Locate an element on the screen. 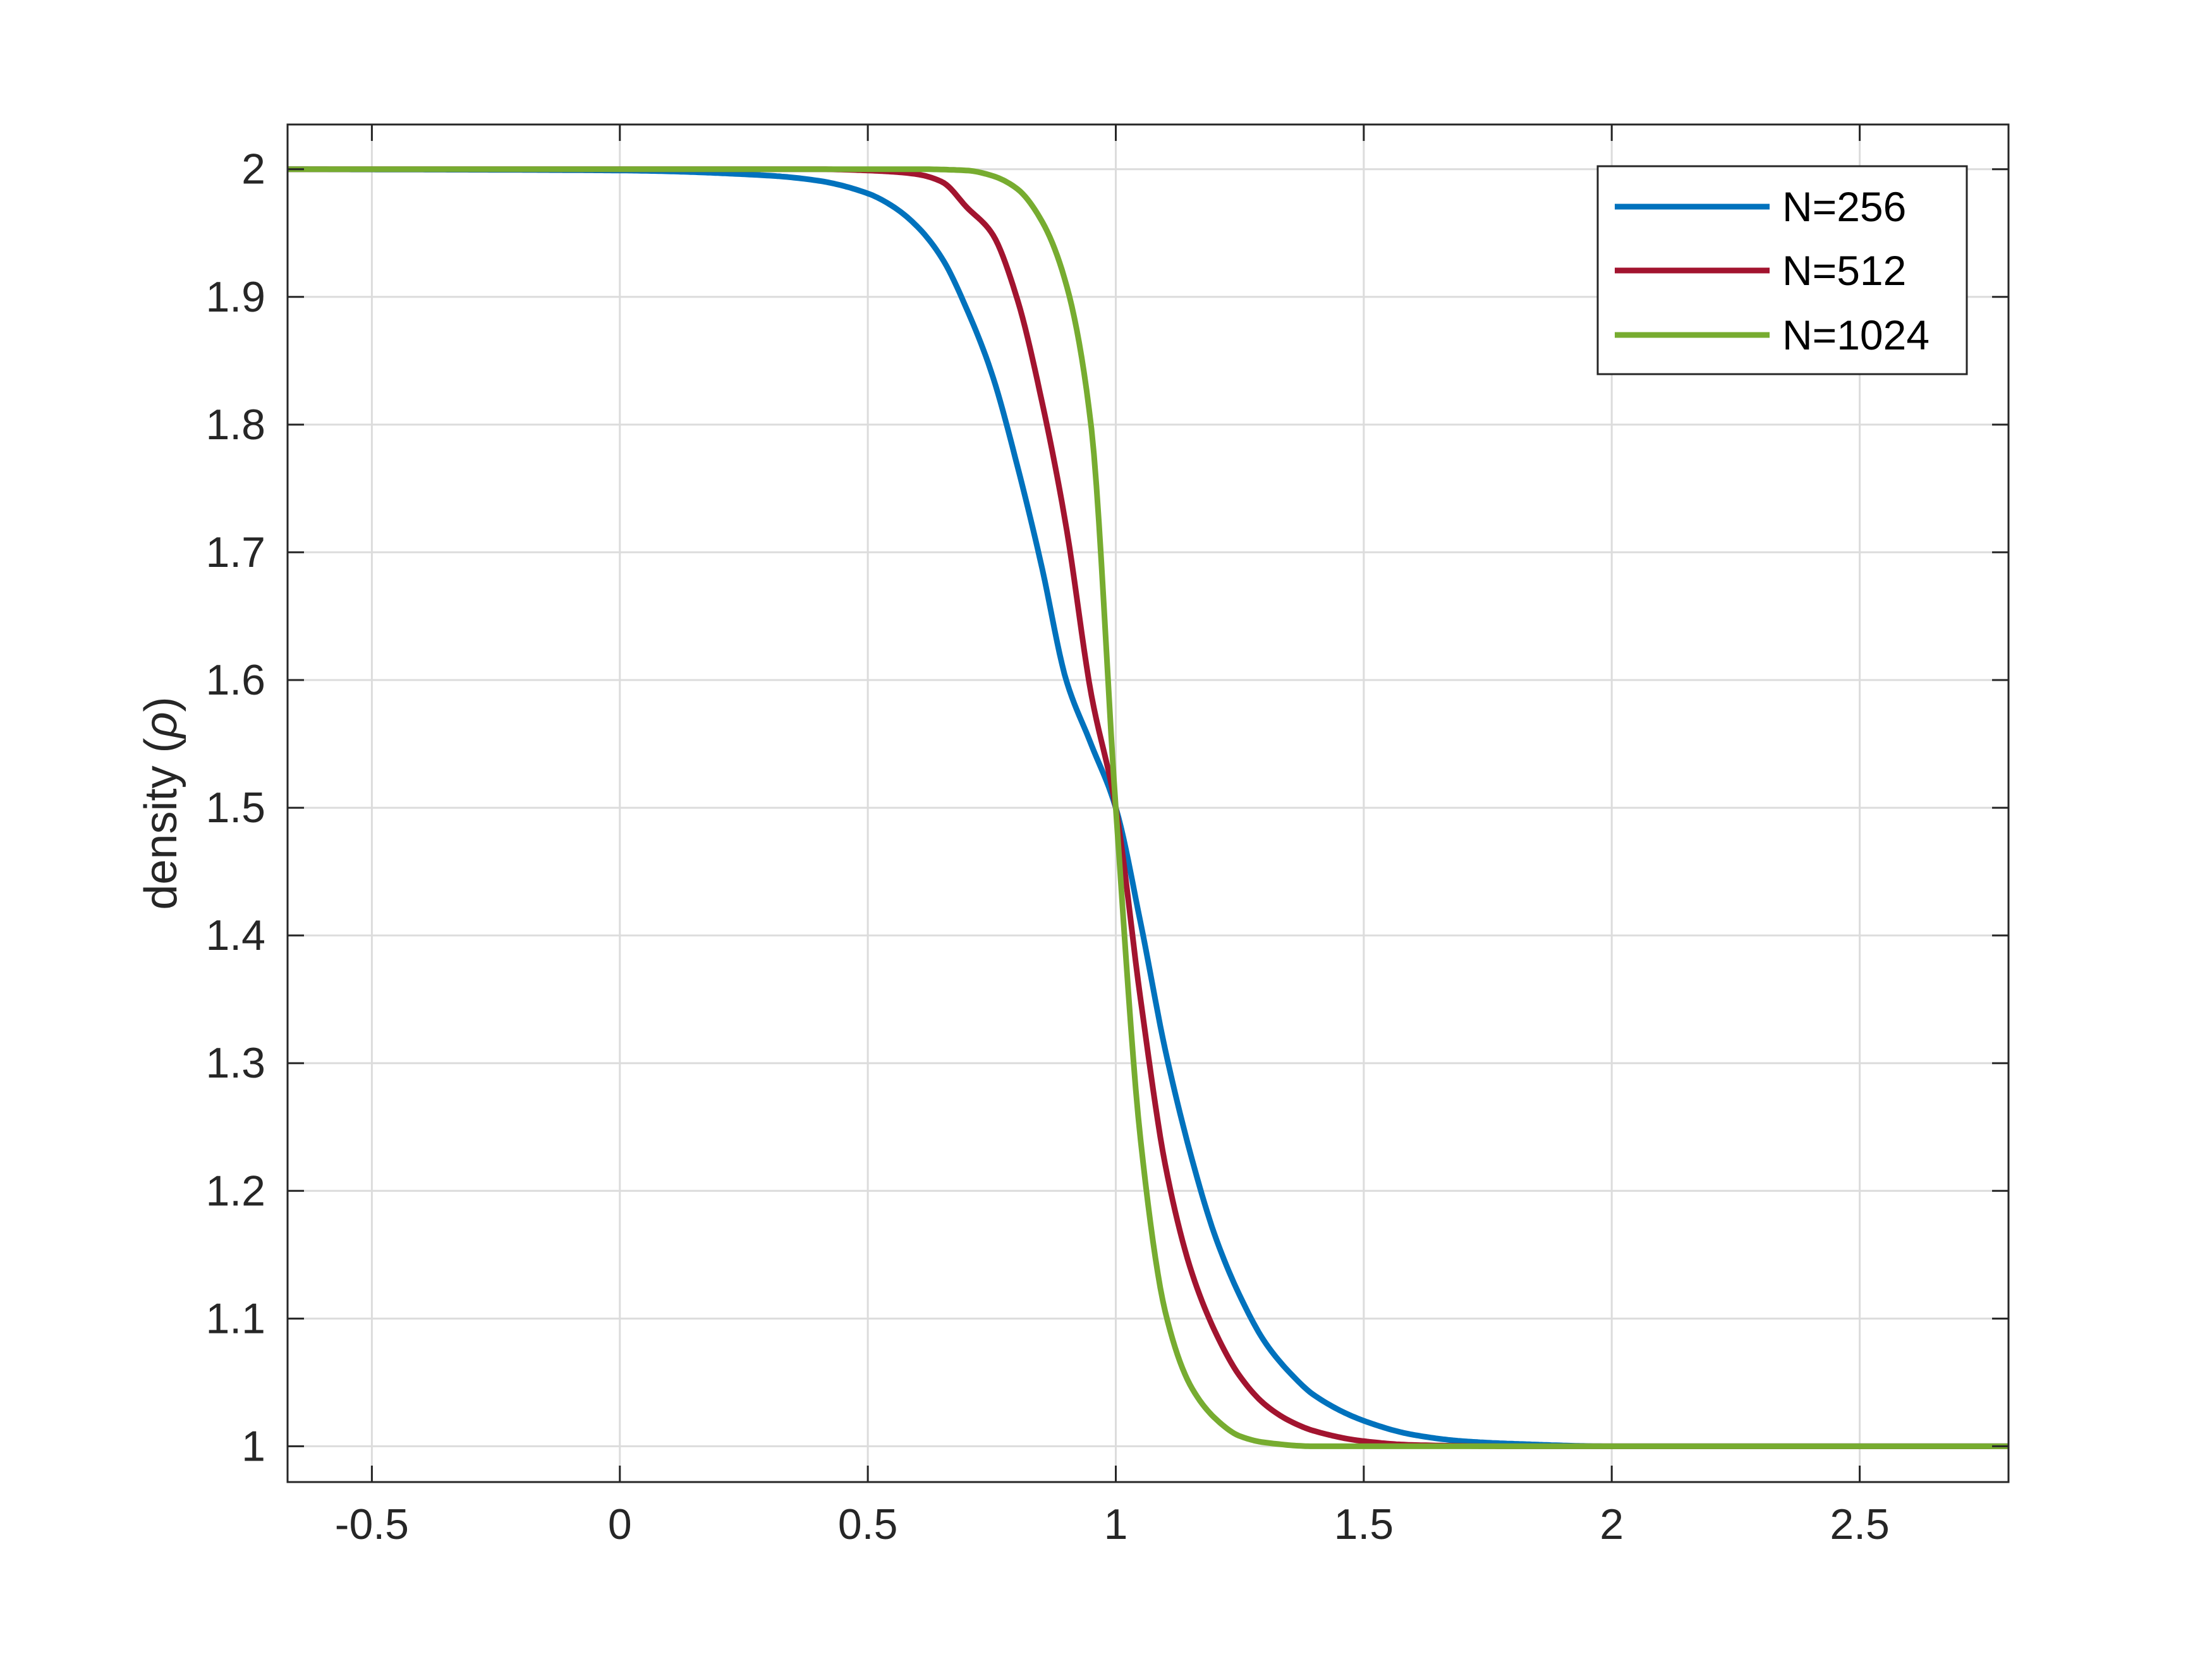 The width and height of the screenshot is (2212, 1659). x-tick-labels: -0.5 0 0.5 1 1.5 2 2.5 is located at coordinates (1112, 1524).